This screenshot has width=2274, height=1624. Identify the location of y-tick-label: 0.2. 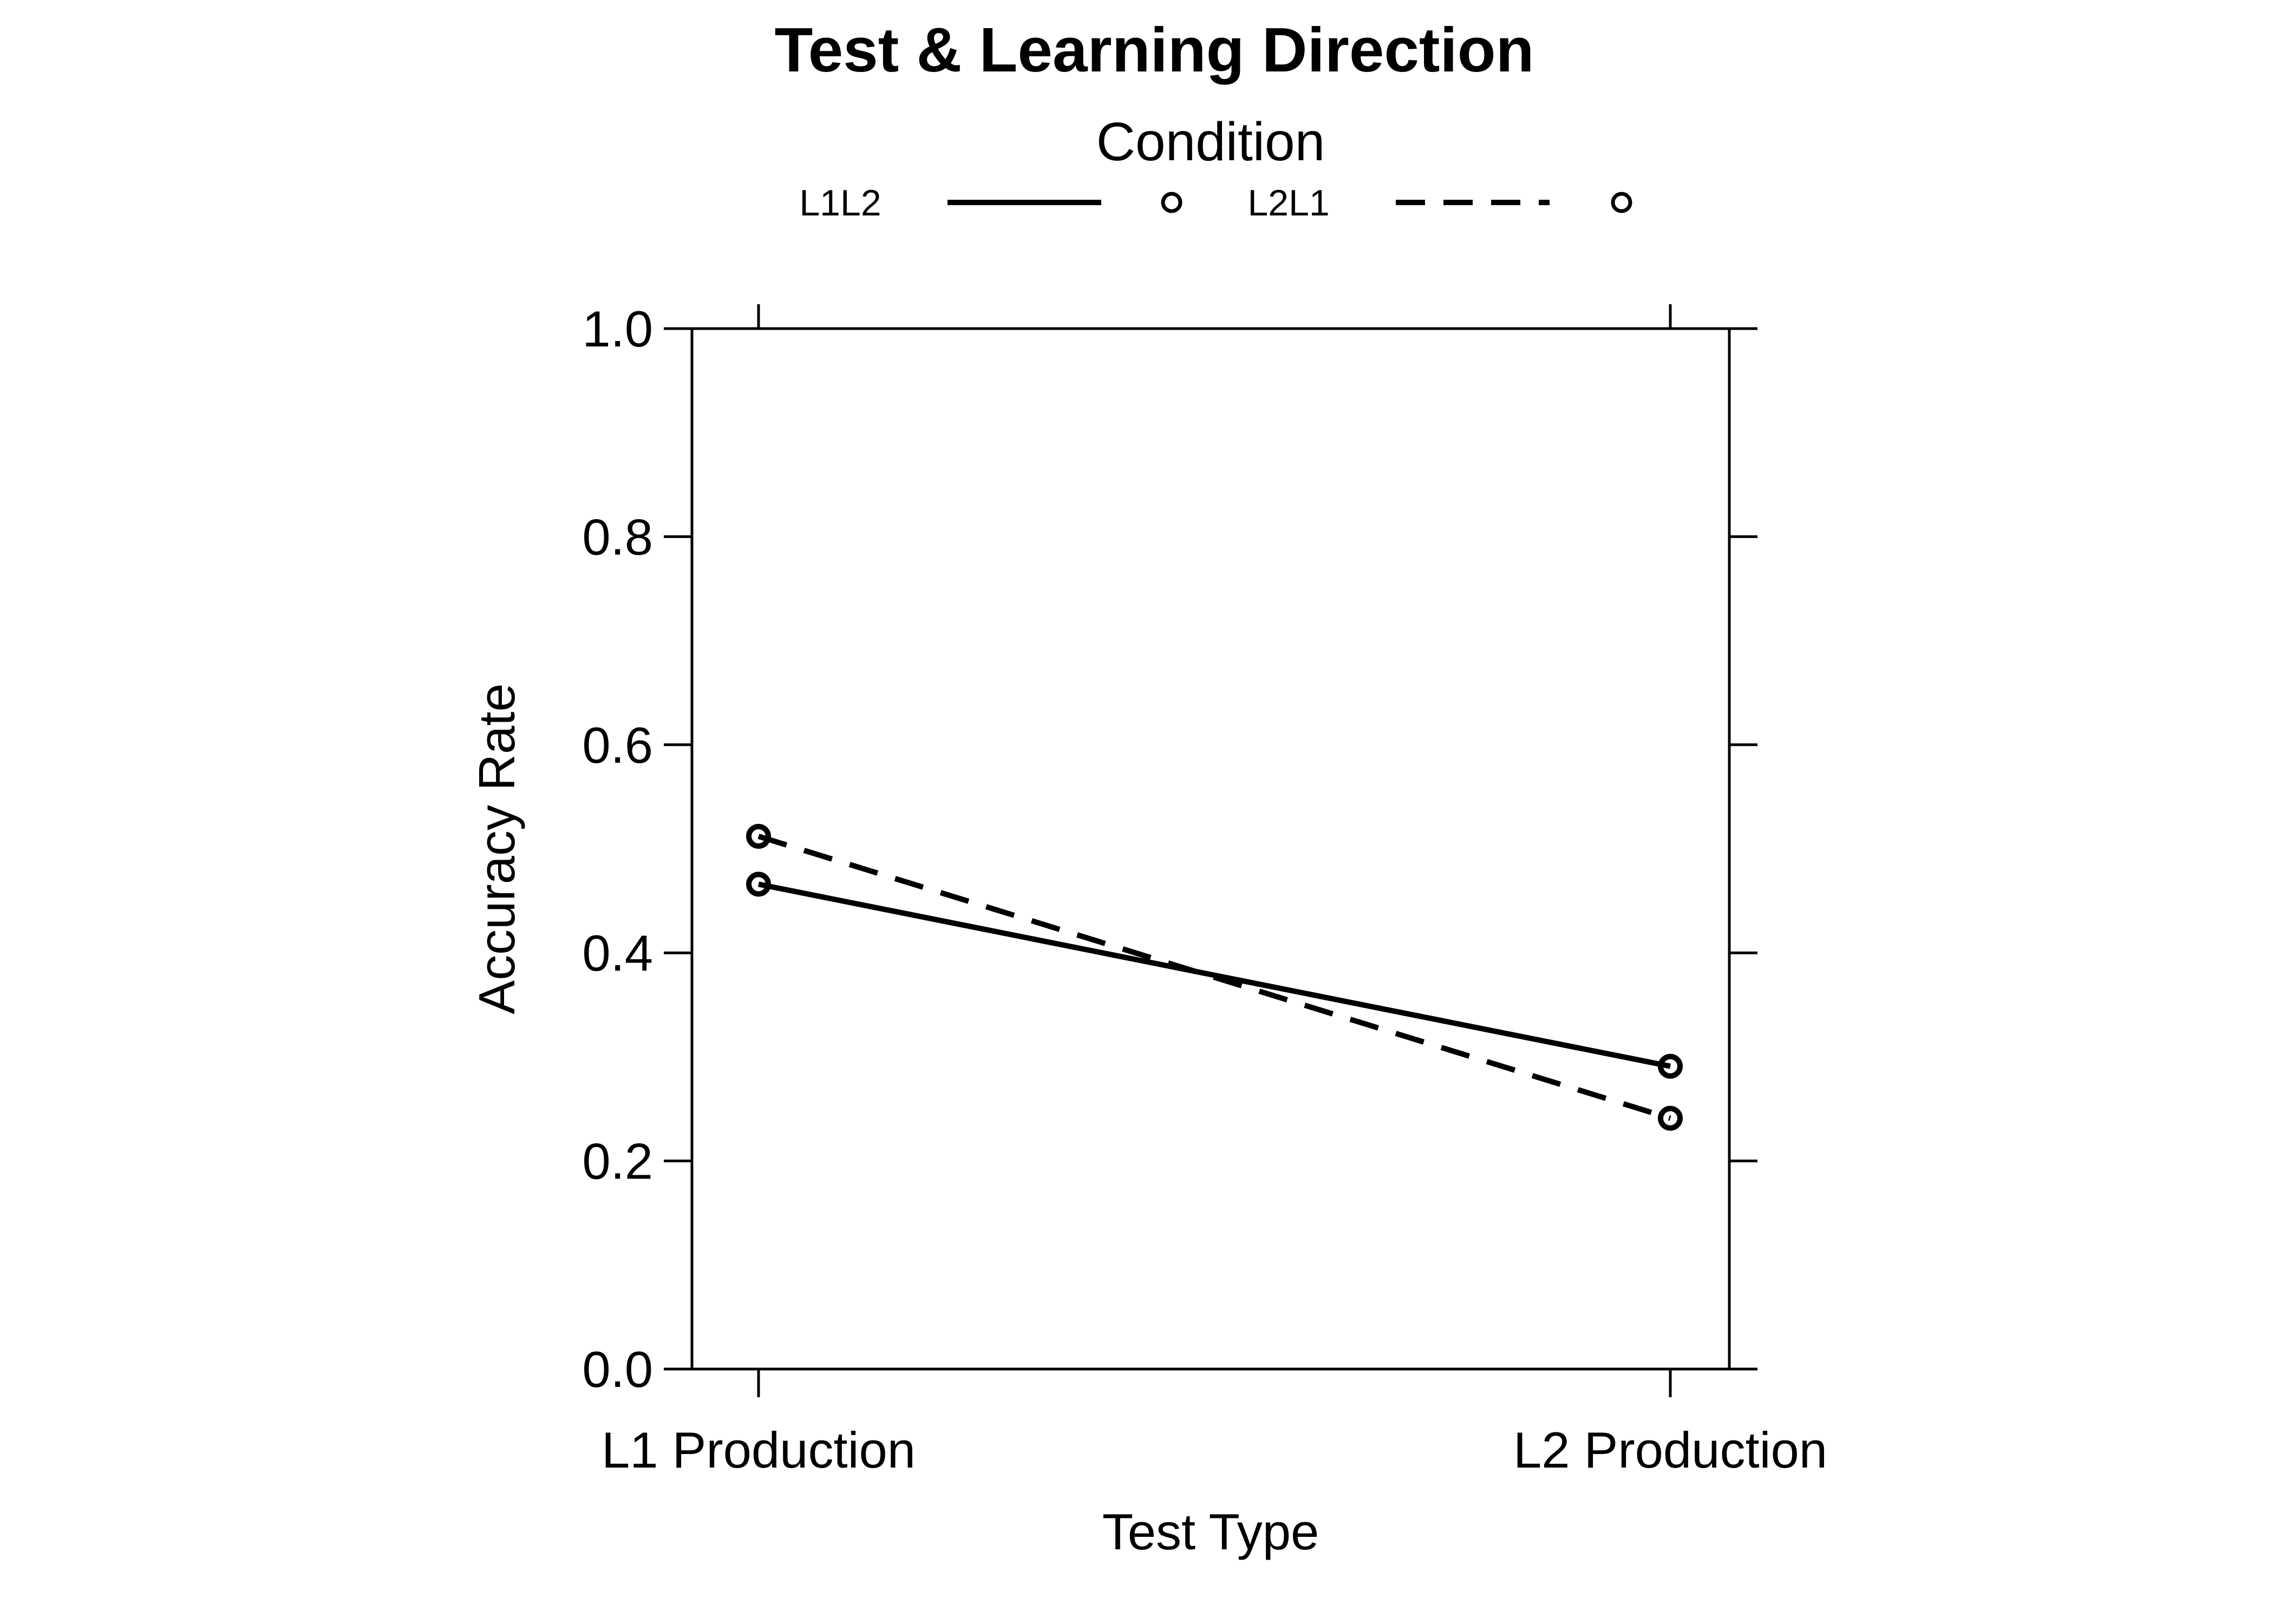
(617, 1161).